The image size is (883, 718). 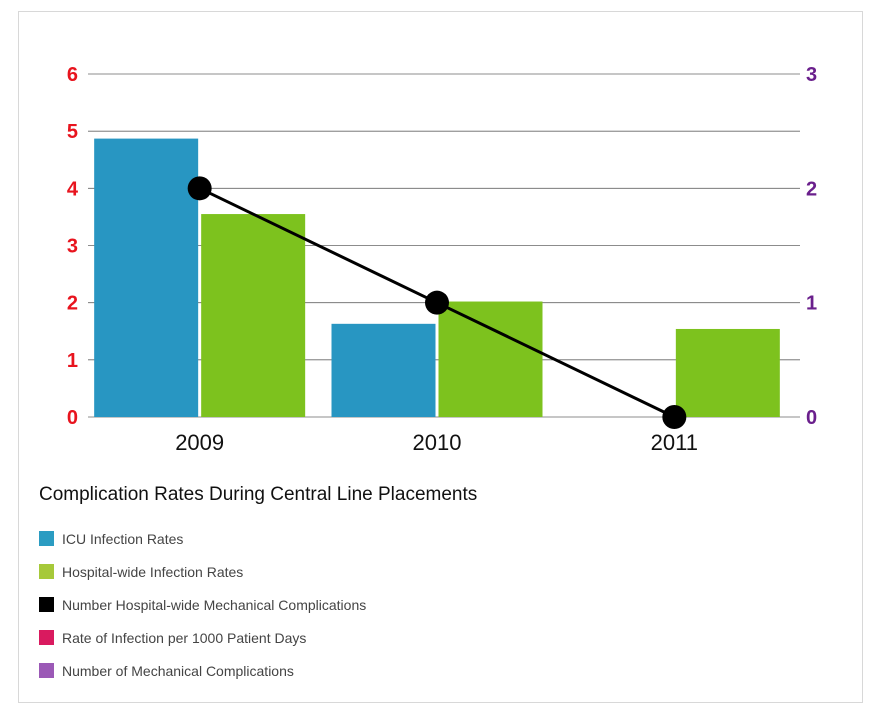 I want to click on legend-item-rate-per-1000: Rate of Infection per 1000 Patient Days, so click(x=258, y=637).